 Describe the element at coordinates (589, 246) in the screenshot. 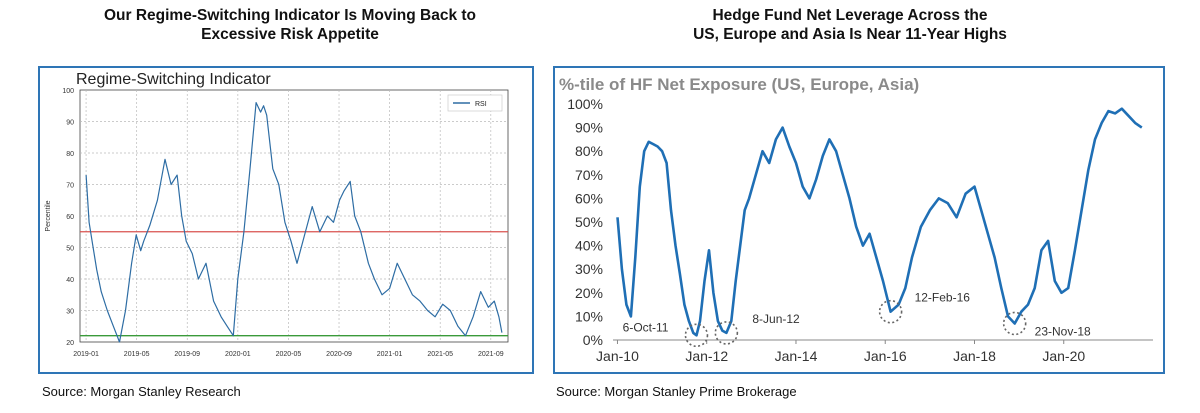

I see `y-tick-label-4: 40%` at that location.